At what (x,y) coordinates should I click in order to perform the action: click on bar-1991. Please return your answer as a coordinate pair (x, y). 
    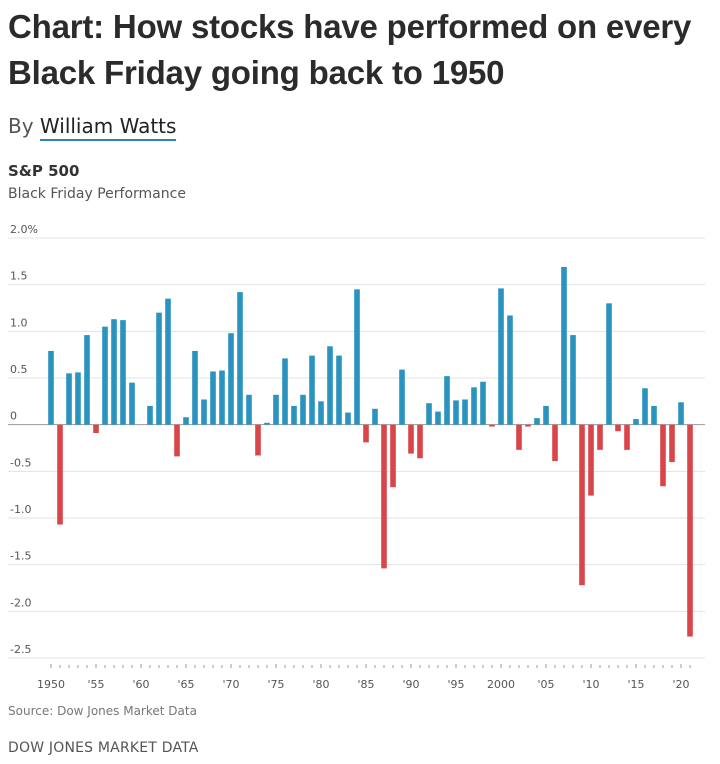
    Looking at the image, I should click on (420, 441).